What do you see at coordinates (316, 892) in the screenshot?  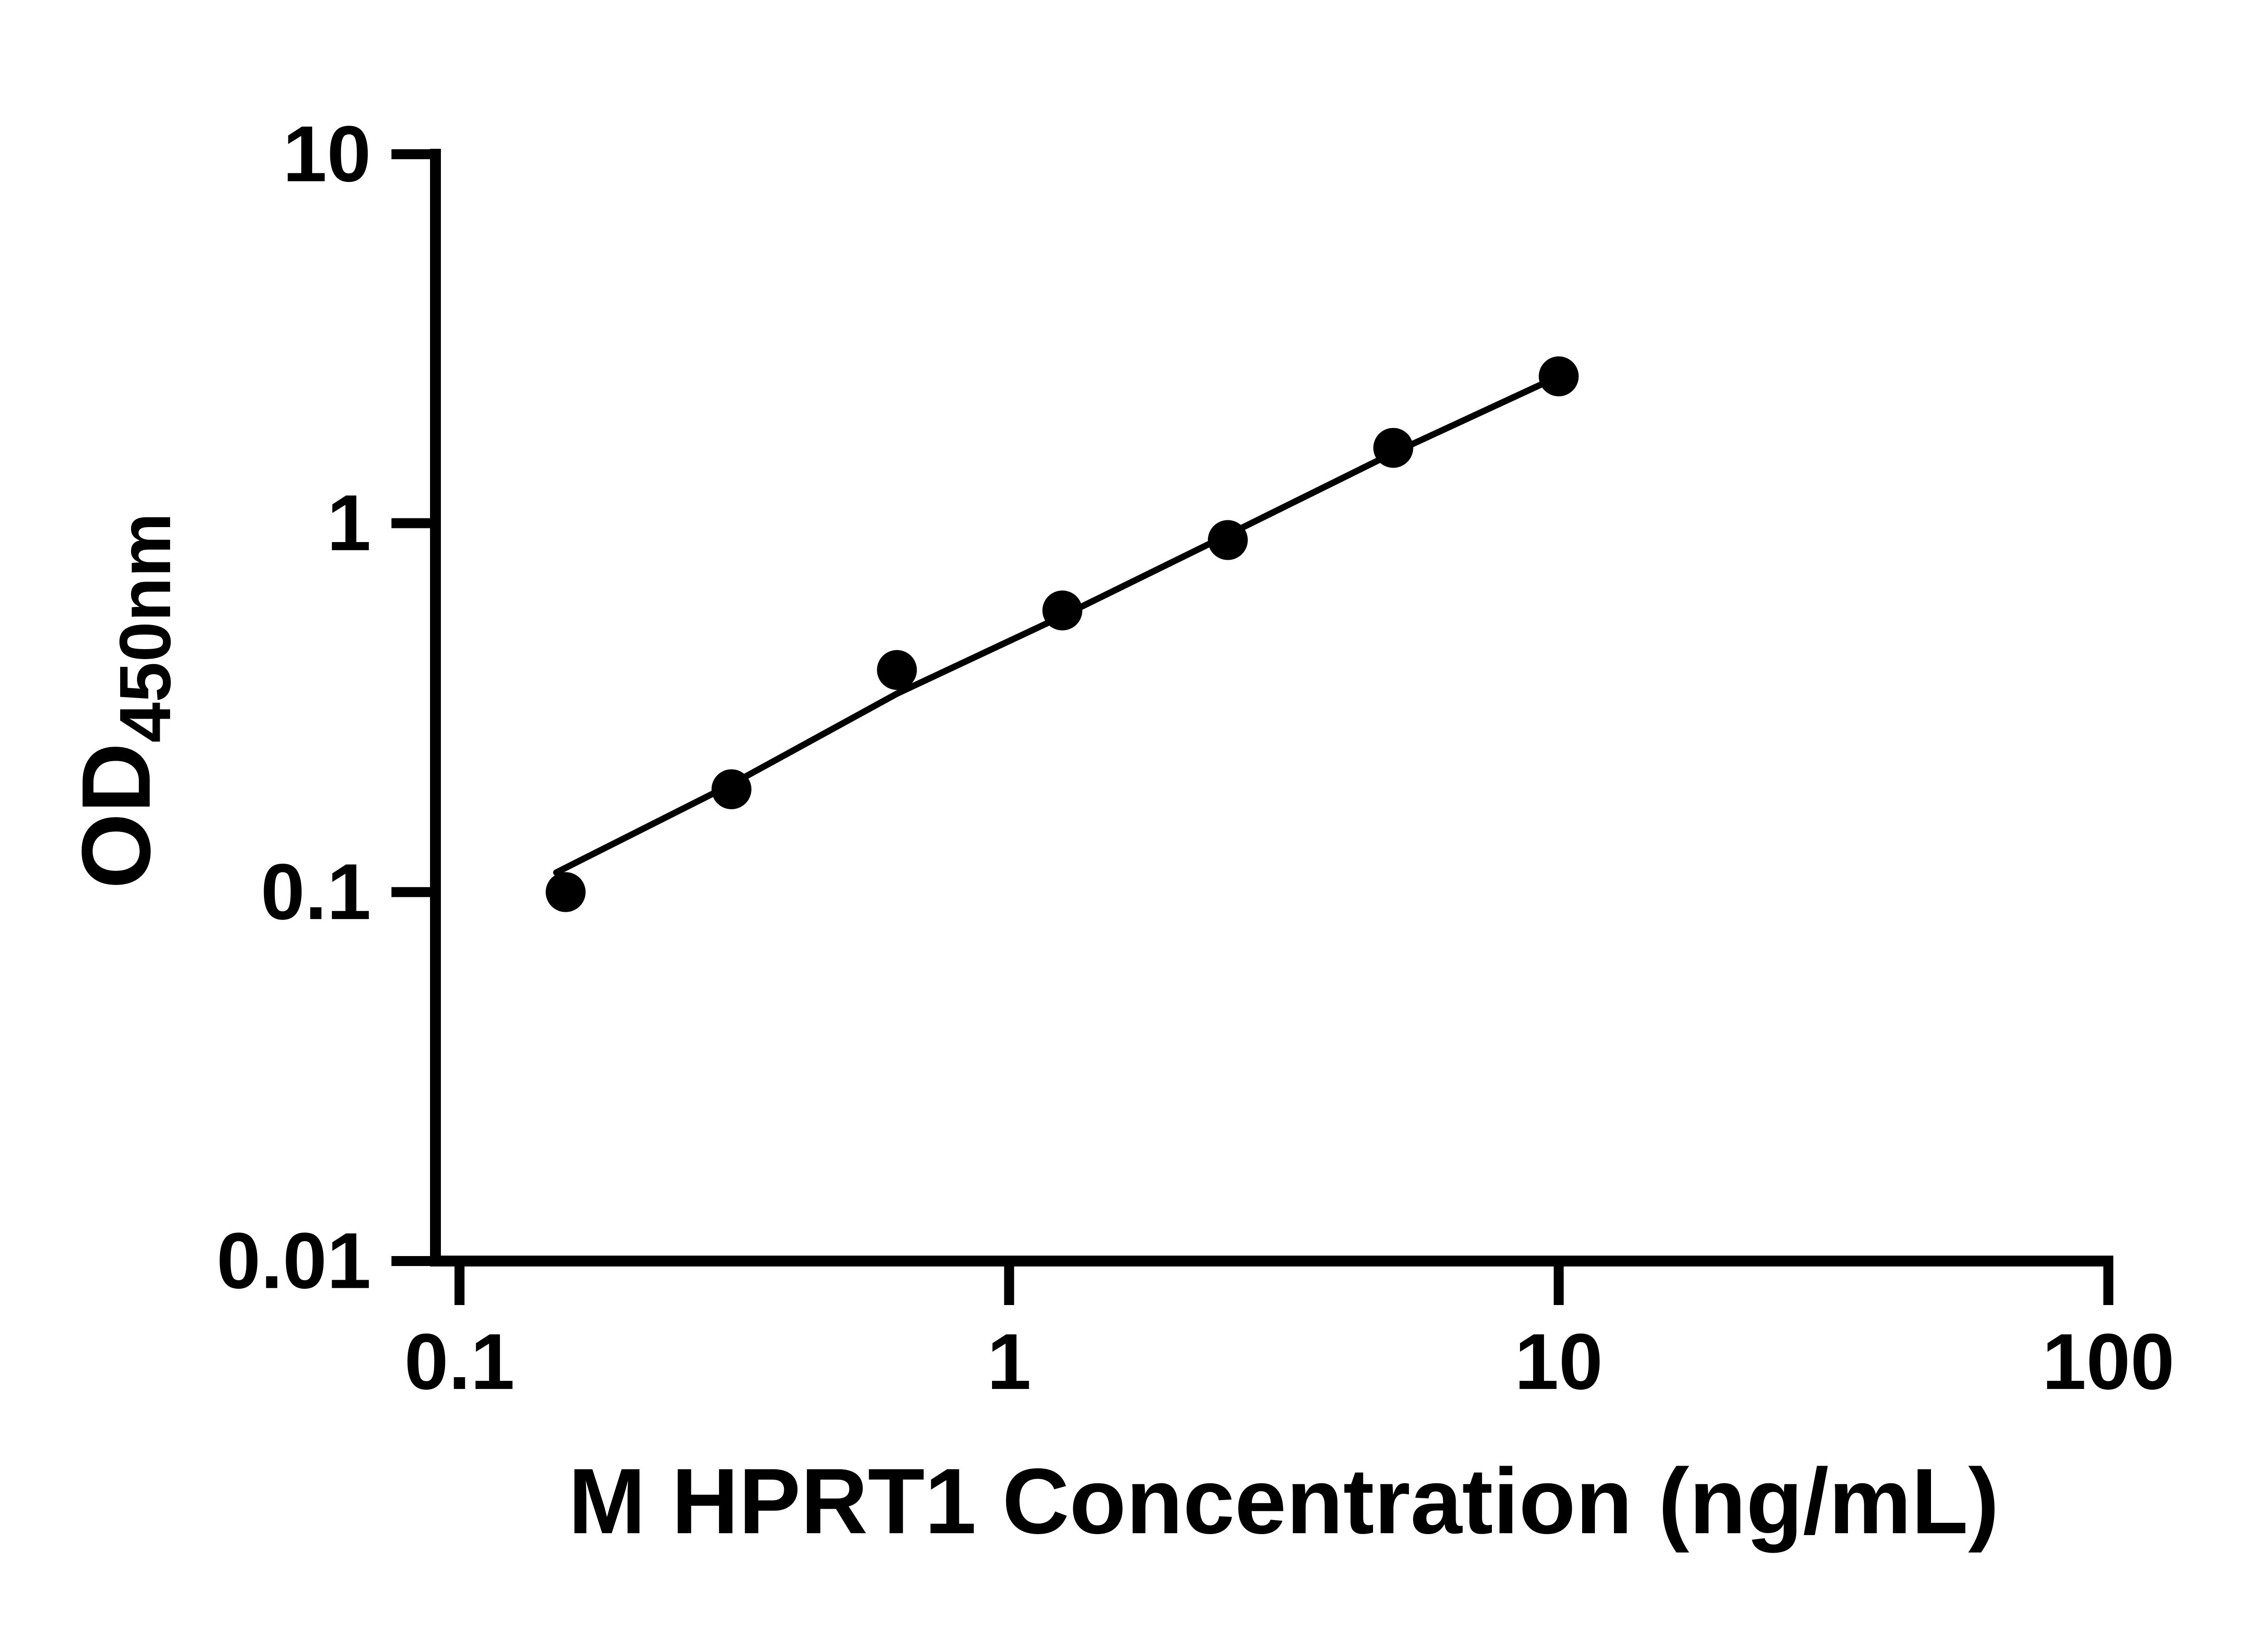 I see `y-tick-label: 0.1` at bounding box center [316, 892].